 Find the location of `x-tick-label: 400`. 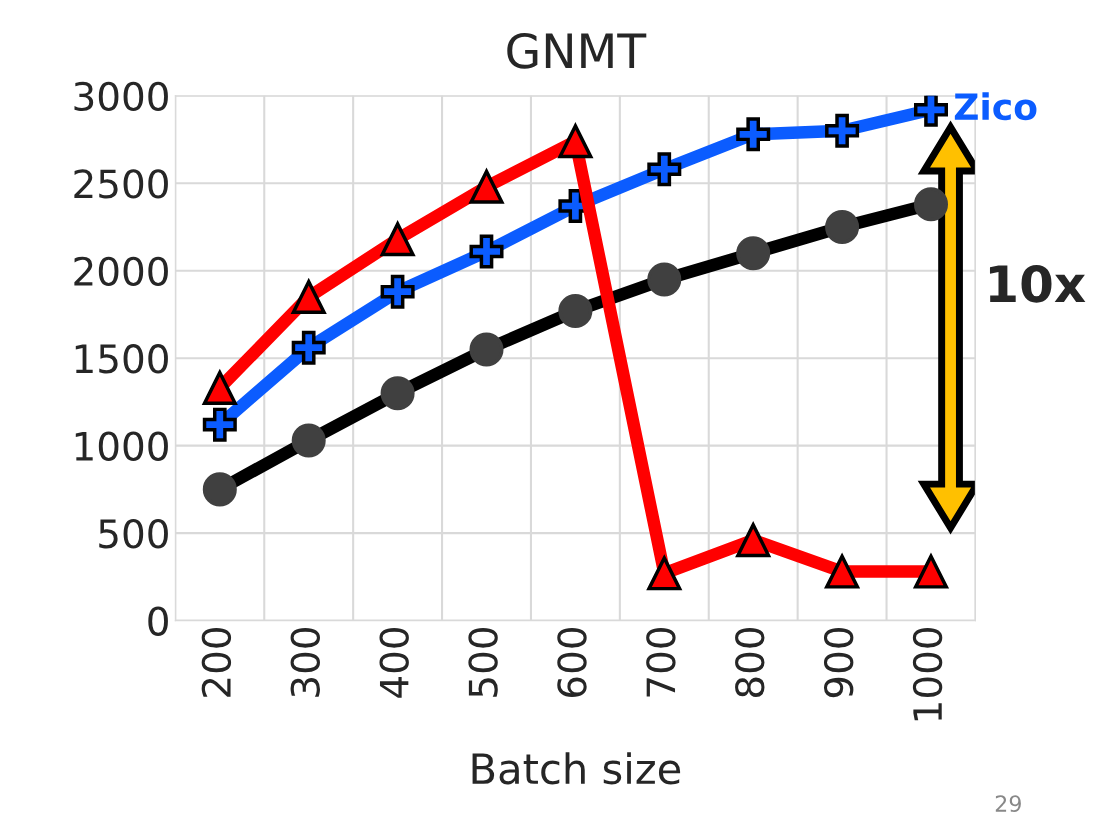

x-tick-label: 400 is located at coordinates (394, 663).